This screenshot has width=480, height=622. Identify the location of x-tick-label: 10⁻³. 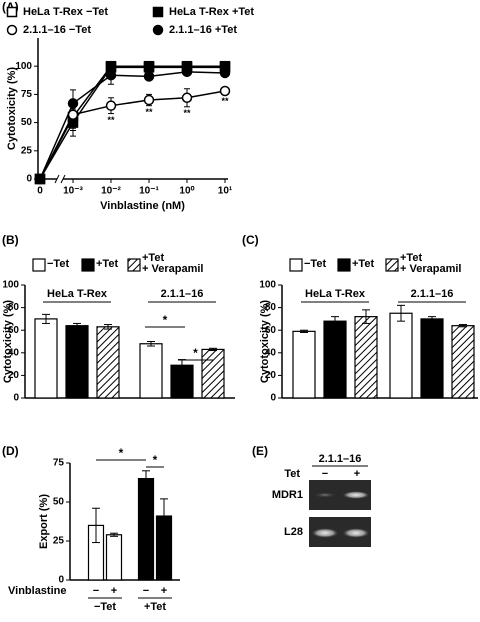
(73, 191).